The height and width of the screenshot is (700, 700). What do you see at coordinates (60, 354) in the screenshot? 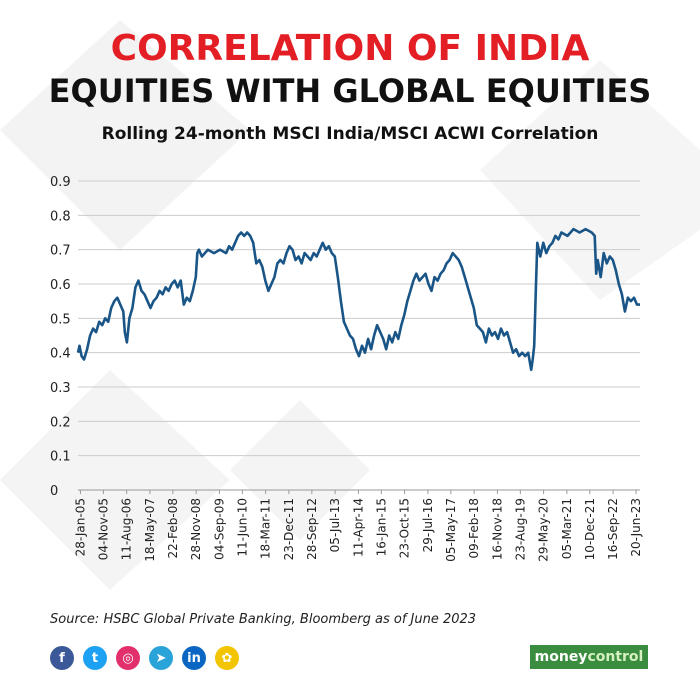
I see `y-tick-label: 0.4` at bounding box center [60, 354].